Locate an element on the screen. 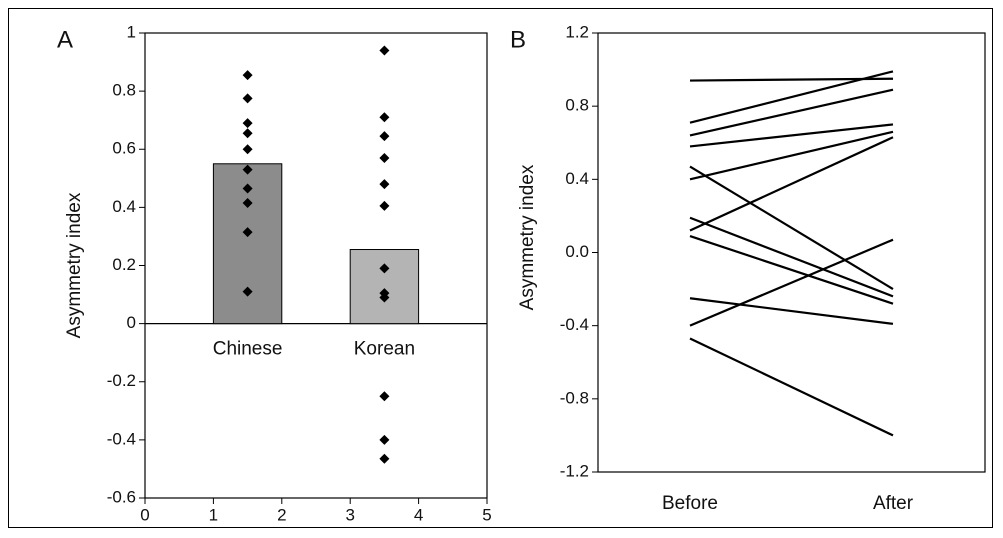 The image size is (1003, 538). y-tick-label: 0.2 is located at coordinates (124, 264).